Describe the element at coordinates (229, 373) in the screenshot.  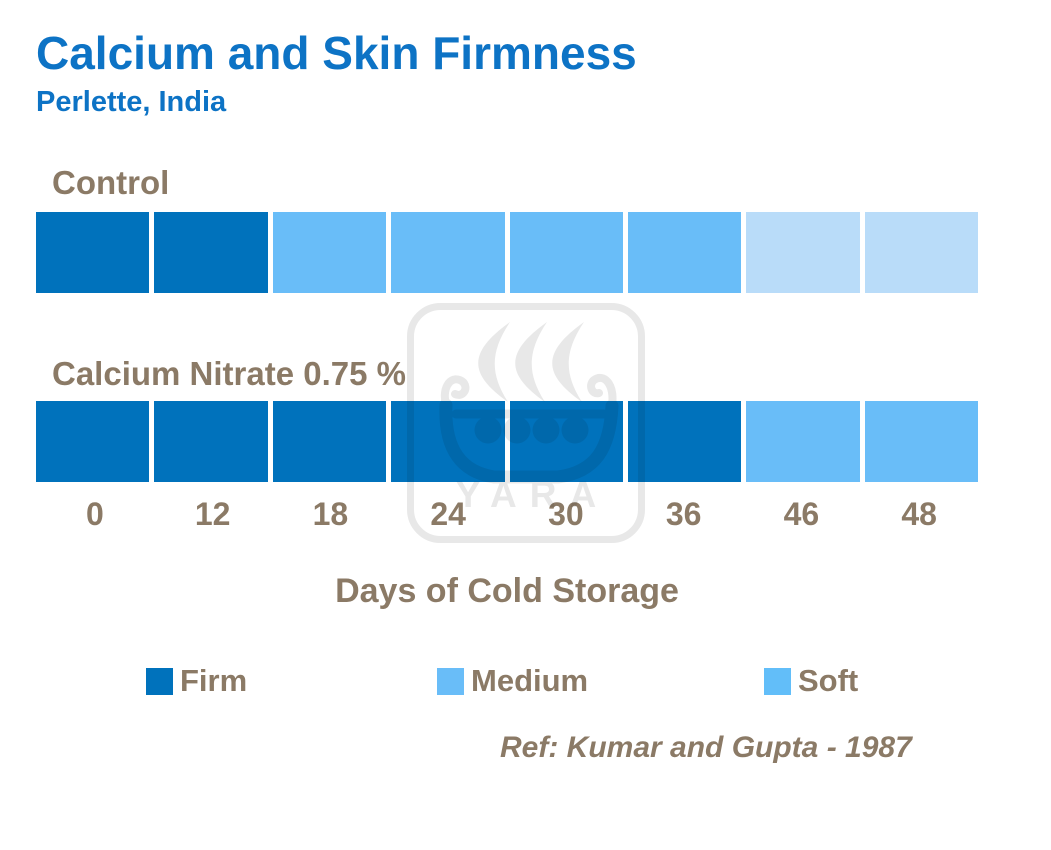
I see `series-label-calcium-nitrate: Calcium Nitrate 0.75 %` at that location.